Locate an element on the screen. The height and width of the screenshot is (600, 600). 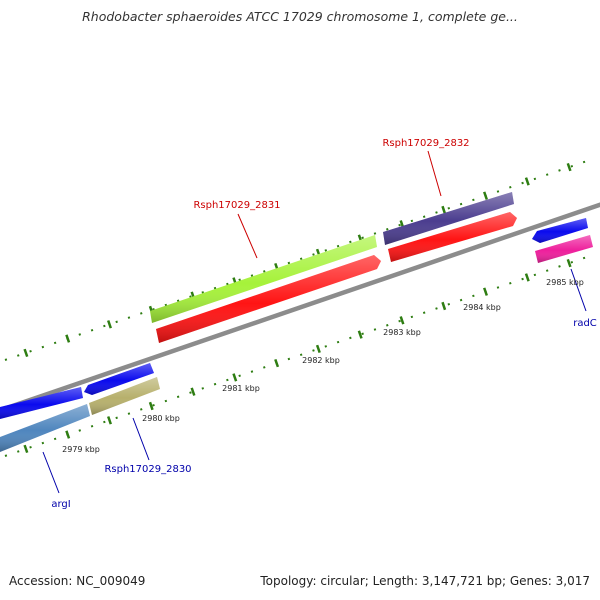
scale-label-2981: 2981 kbp is located at coordinates (241, 388).